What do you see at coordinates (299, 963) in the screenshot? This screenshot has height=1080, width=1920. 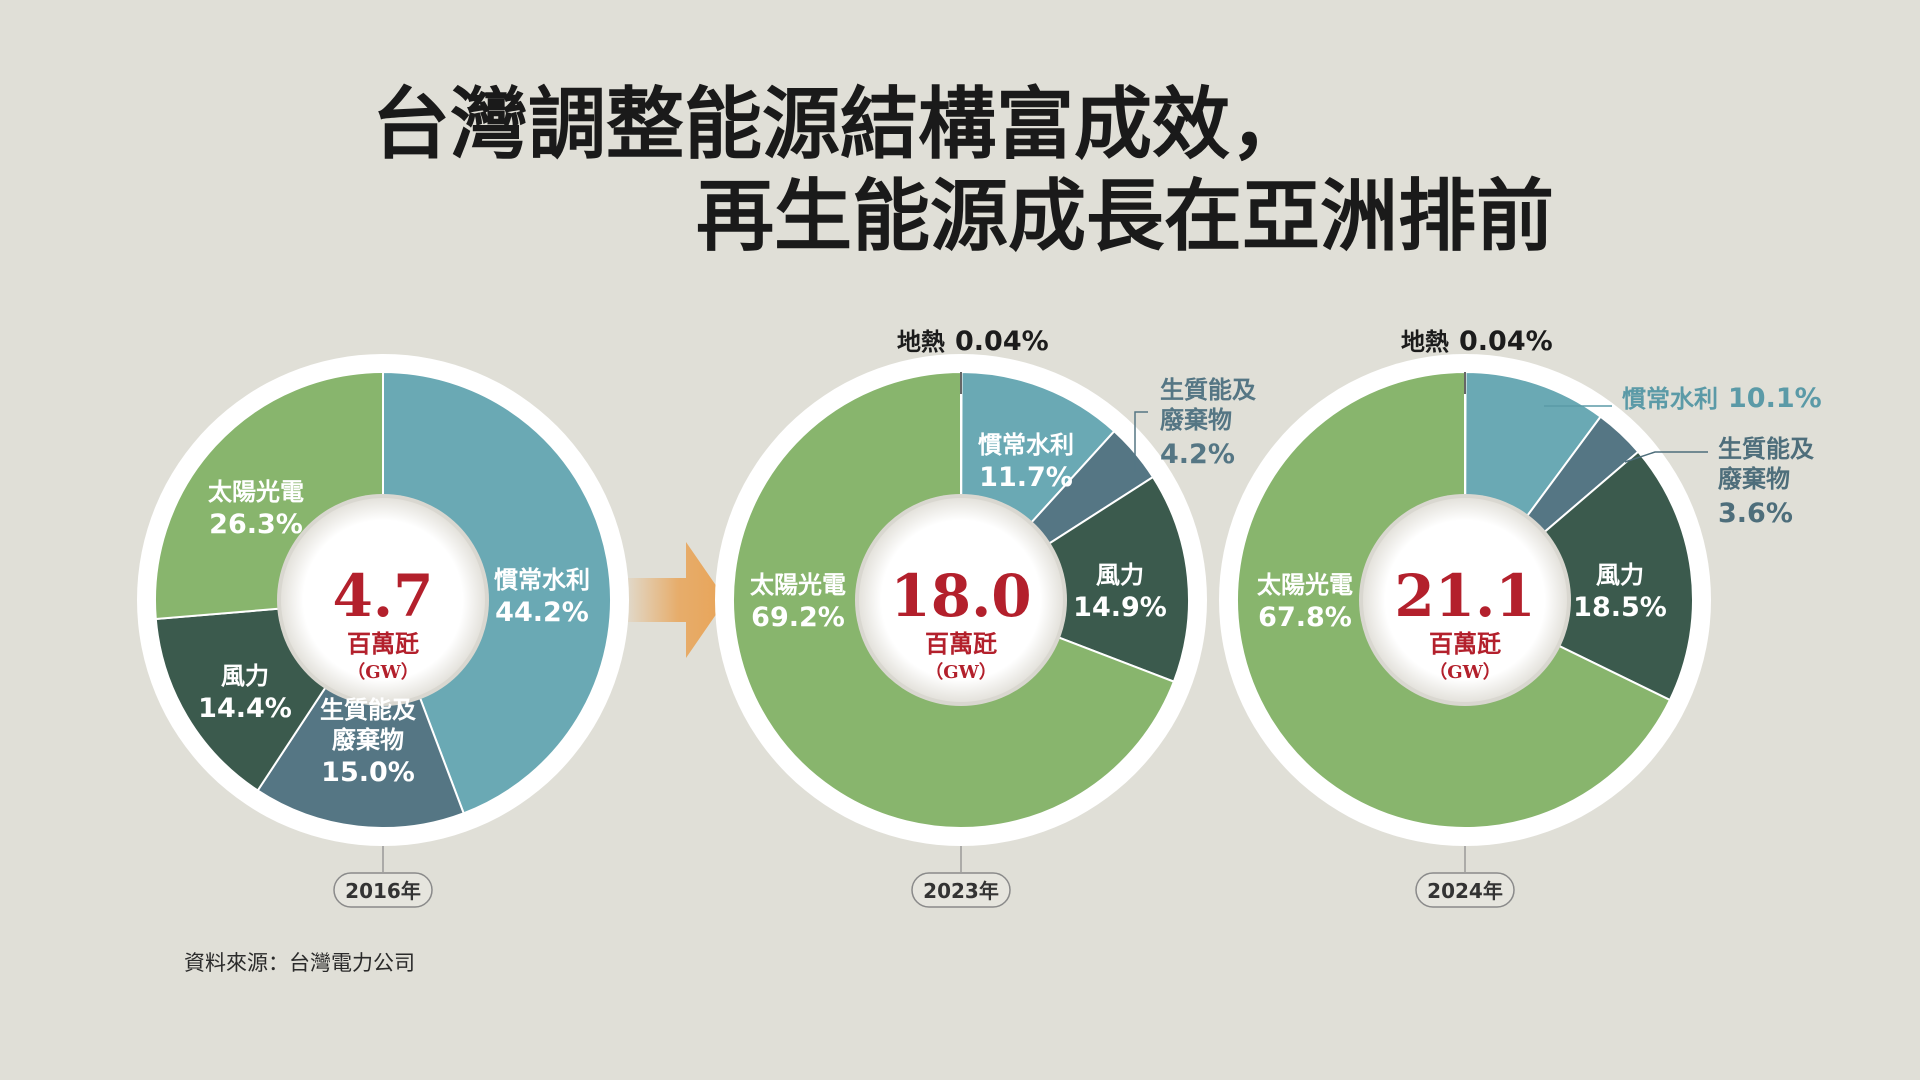 I see `source-note: 資料來源：台灣電力公司` at bounding box center [299, 963].